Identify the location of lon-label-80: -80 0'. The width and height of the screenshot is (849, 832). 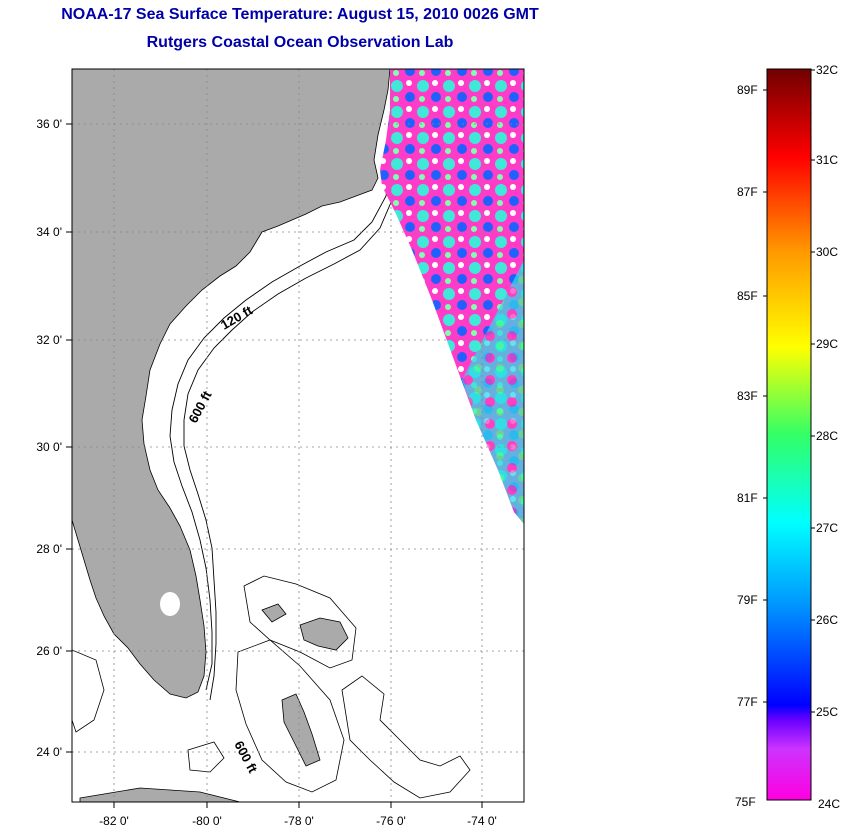
(207, 821).